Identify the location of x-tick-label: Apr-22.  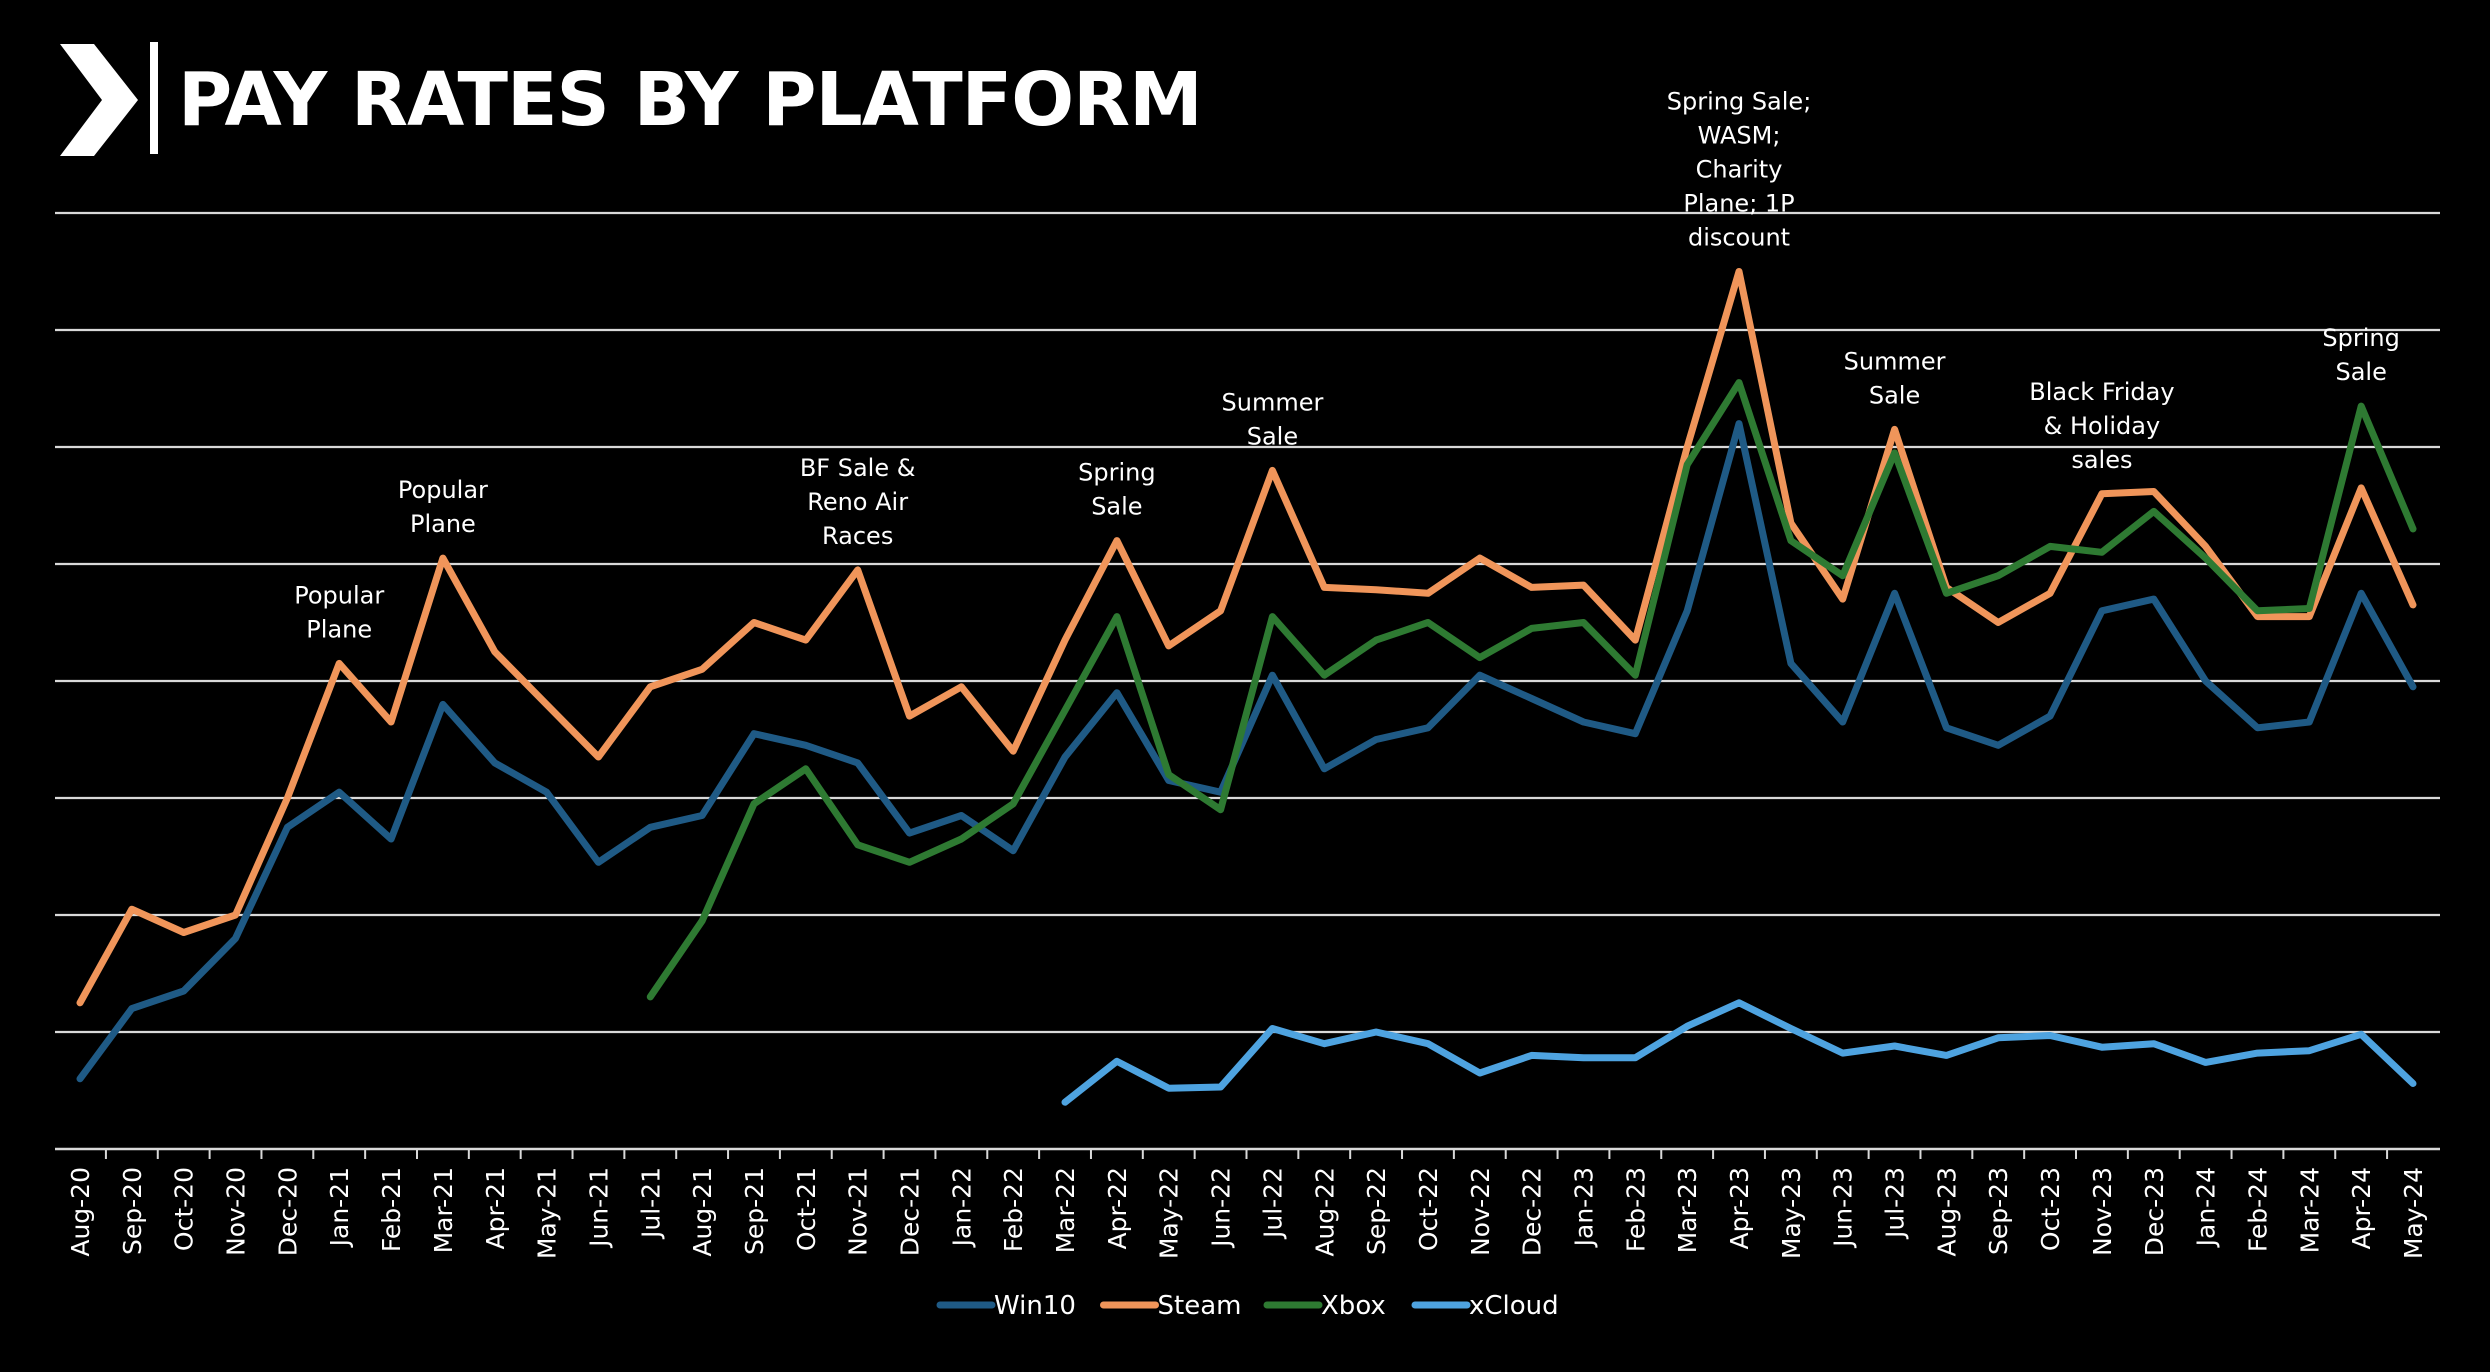
(1117, 1208).